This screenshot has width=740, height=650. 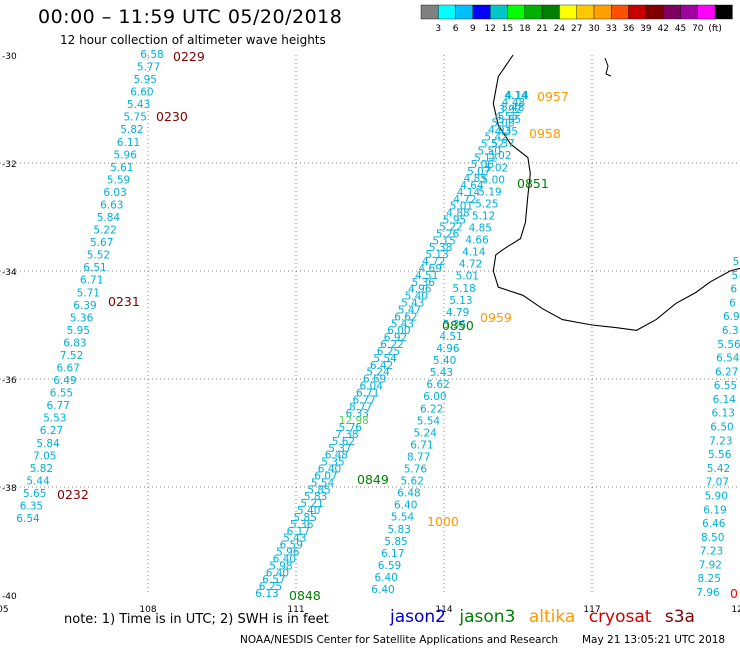 What do you see at coordinates (364, 400) in the screenshot?
I see `track-b-value: 6.77` at bounding box center [364, 400].